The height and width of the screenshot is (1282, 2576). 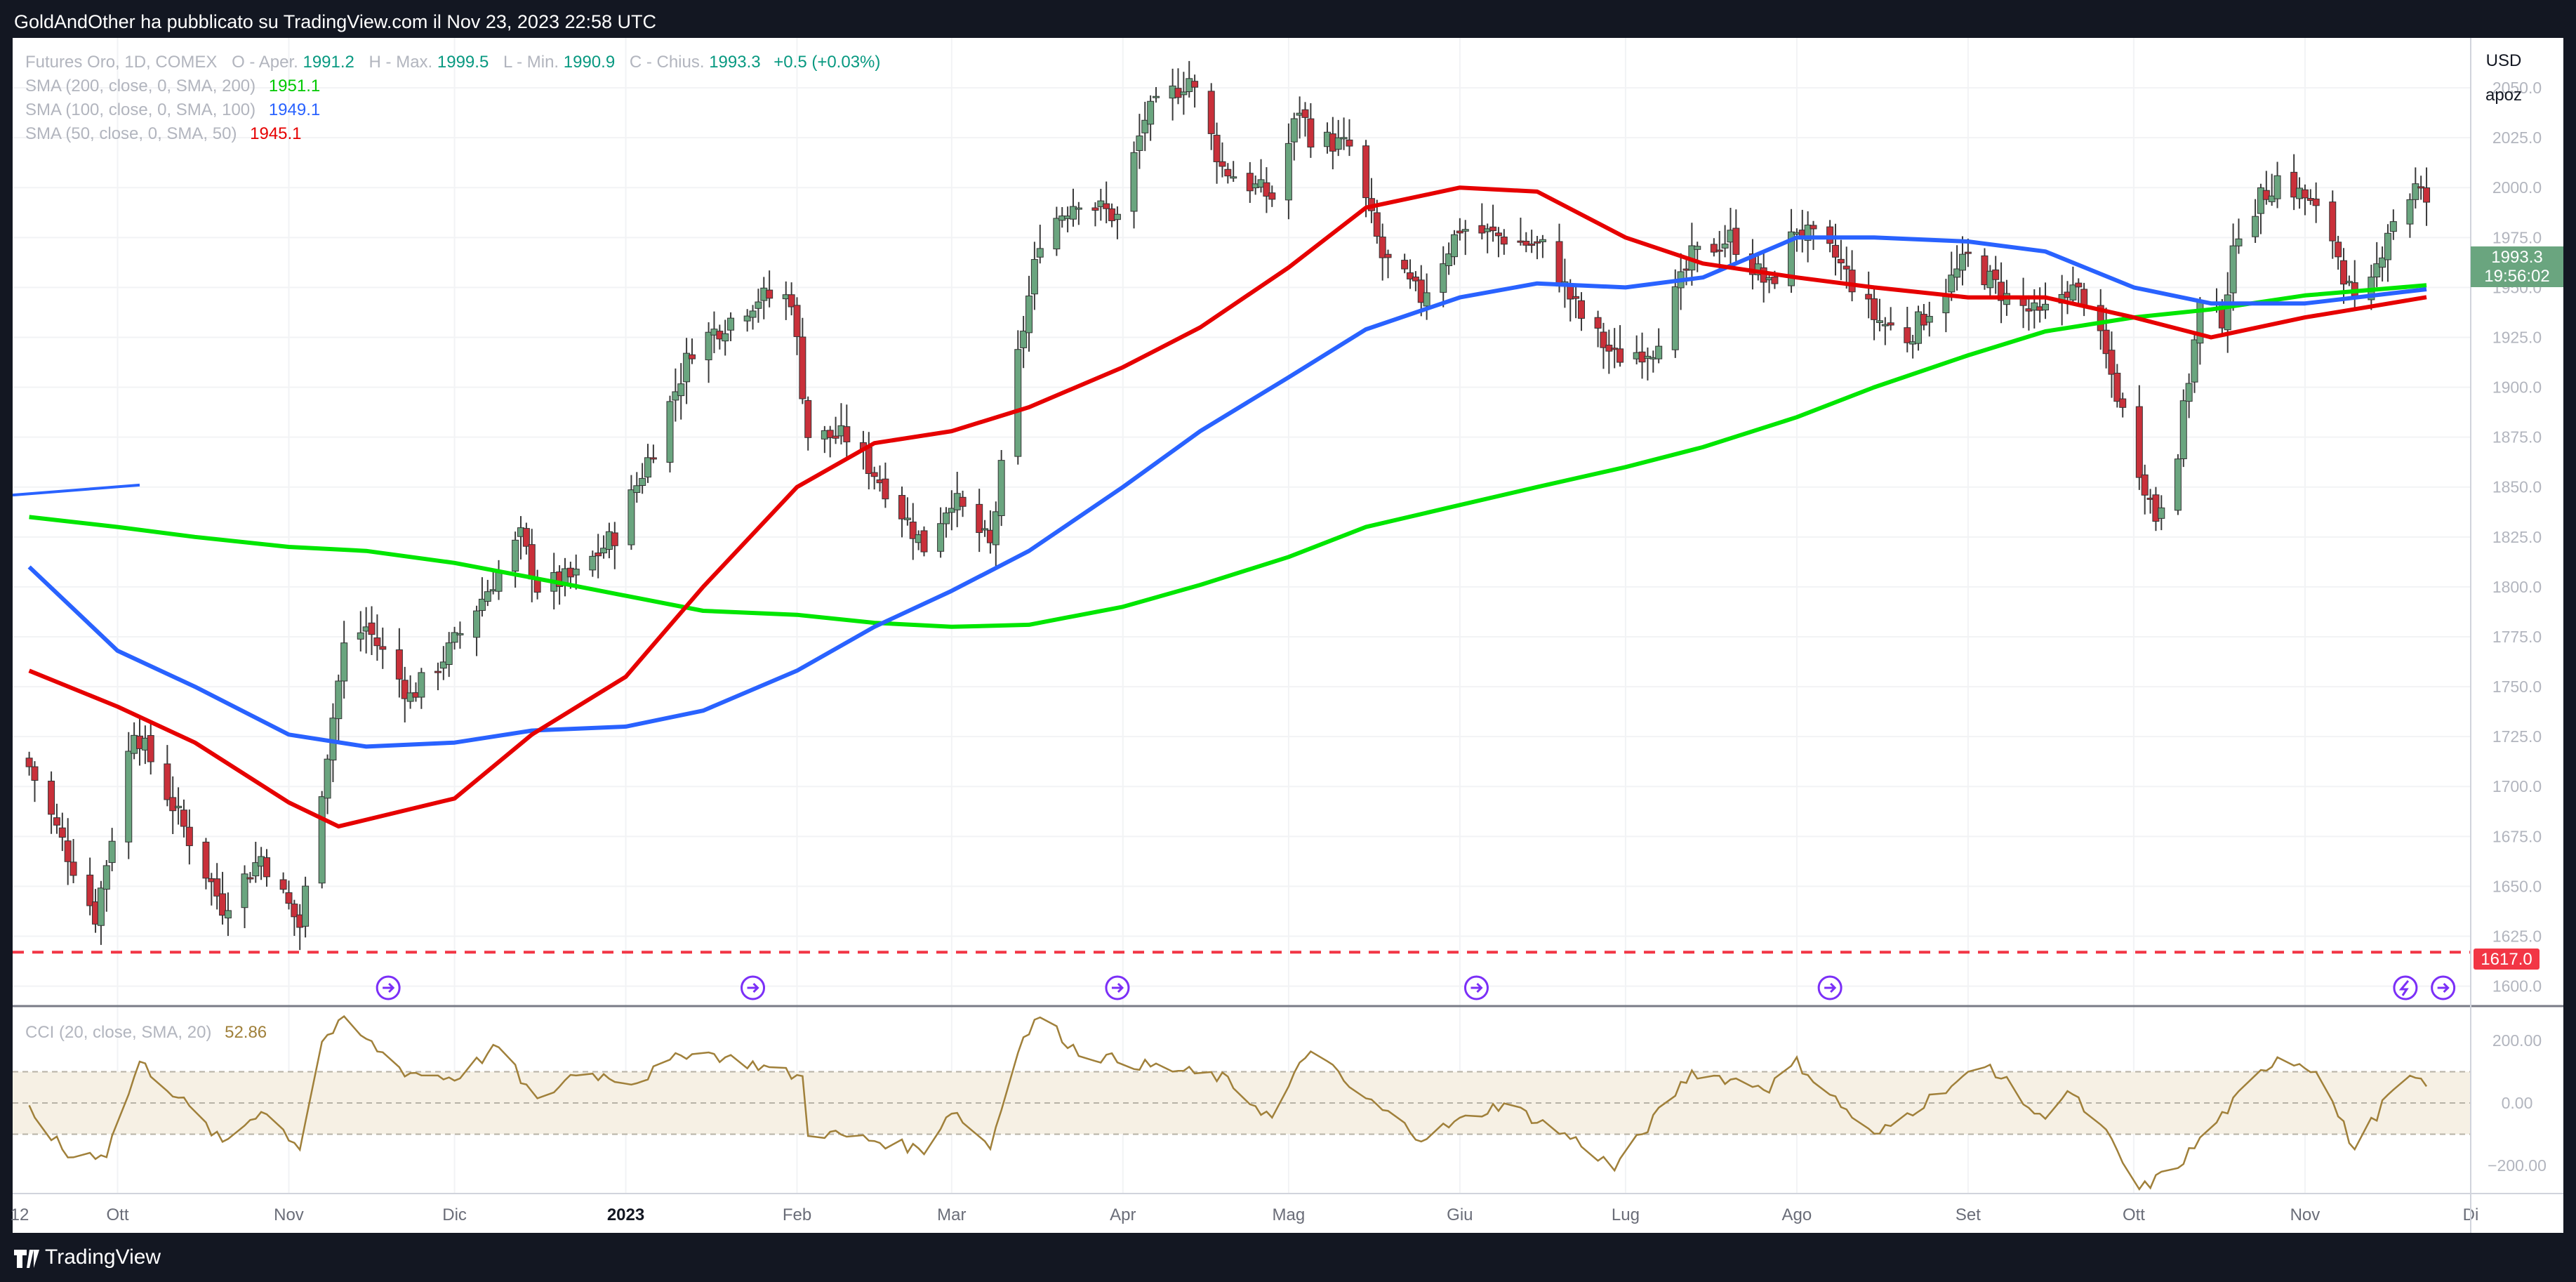 What do you see at coordinates (1416, 987) in the screenshot?
I see `event-markers` at bounding box center [1416, 987].